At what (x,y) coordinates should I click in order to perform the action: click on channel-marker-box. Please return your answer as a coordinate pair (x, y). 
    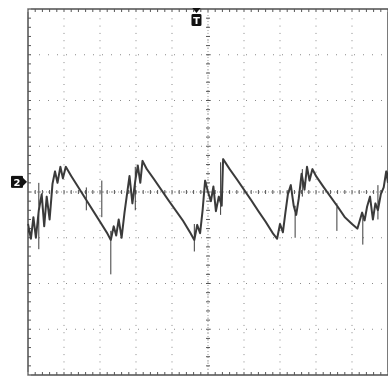
    Looking at the image, I should click on (17, 181).